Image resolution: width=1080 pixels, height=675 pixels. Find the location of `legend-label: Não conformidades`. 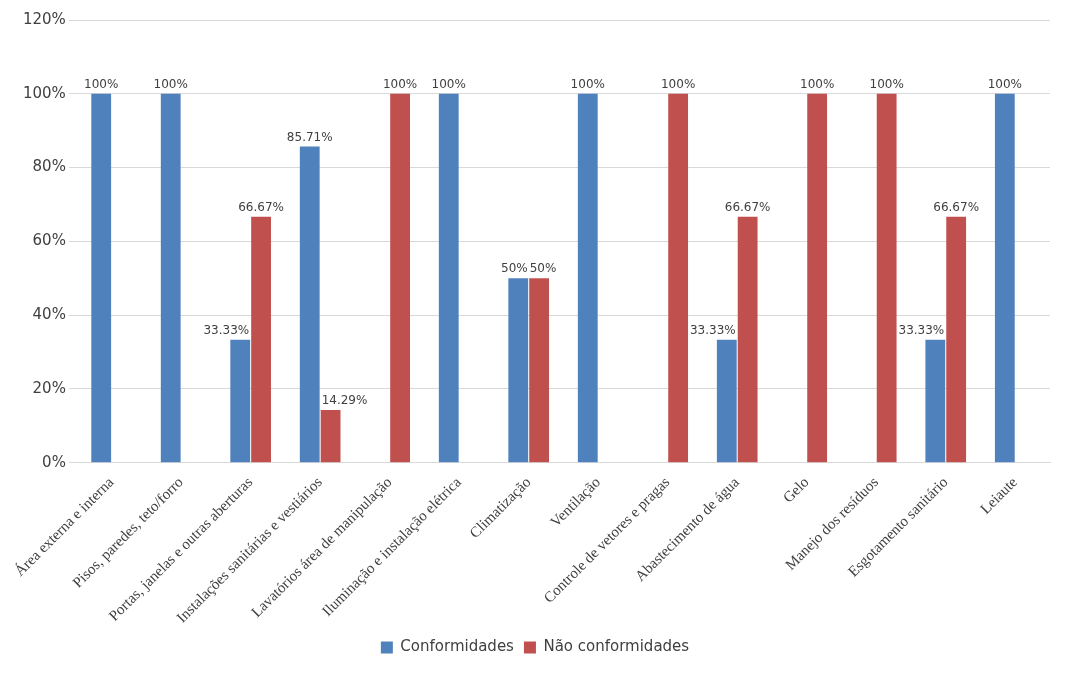

legend-label: Não conformidades is located at coordinates (616, 646).